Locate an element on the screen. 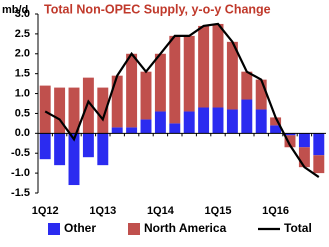 The width and height of the screenshot is (329, 247). y-tick-label: 2.0 is located at coordinates (22, 54).